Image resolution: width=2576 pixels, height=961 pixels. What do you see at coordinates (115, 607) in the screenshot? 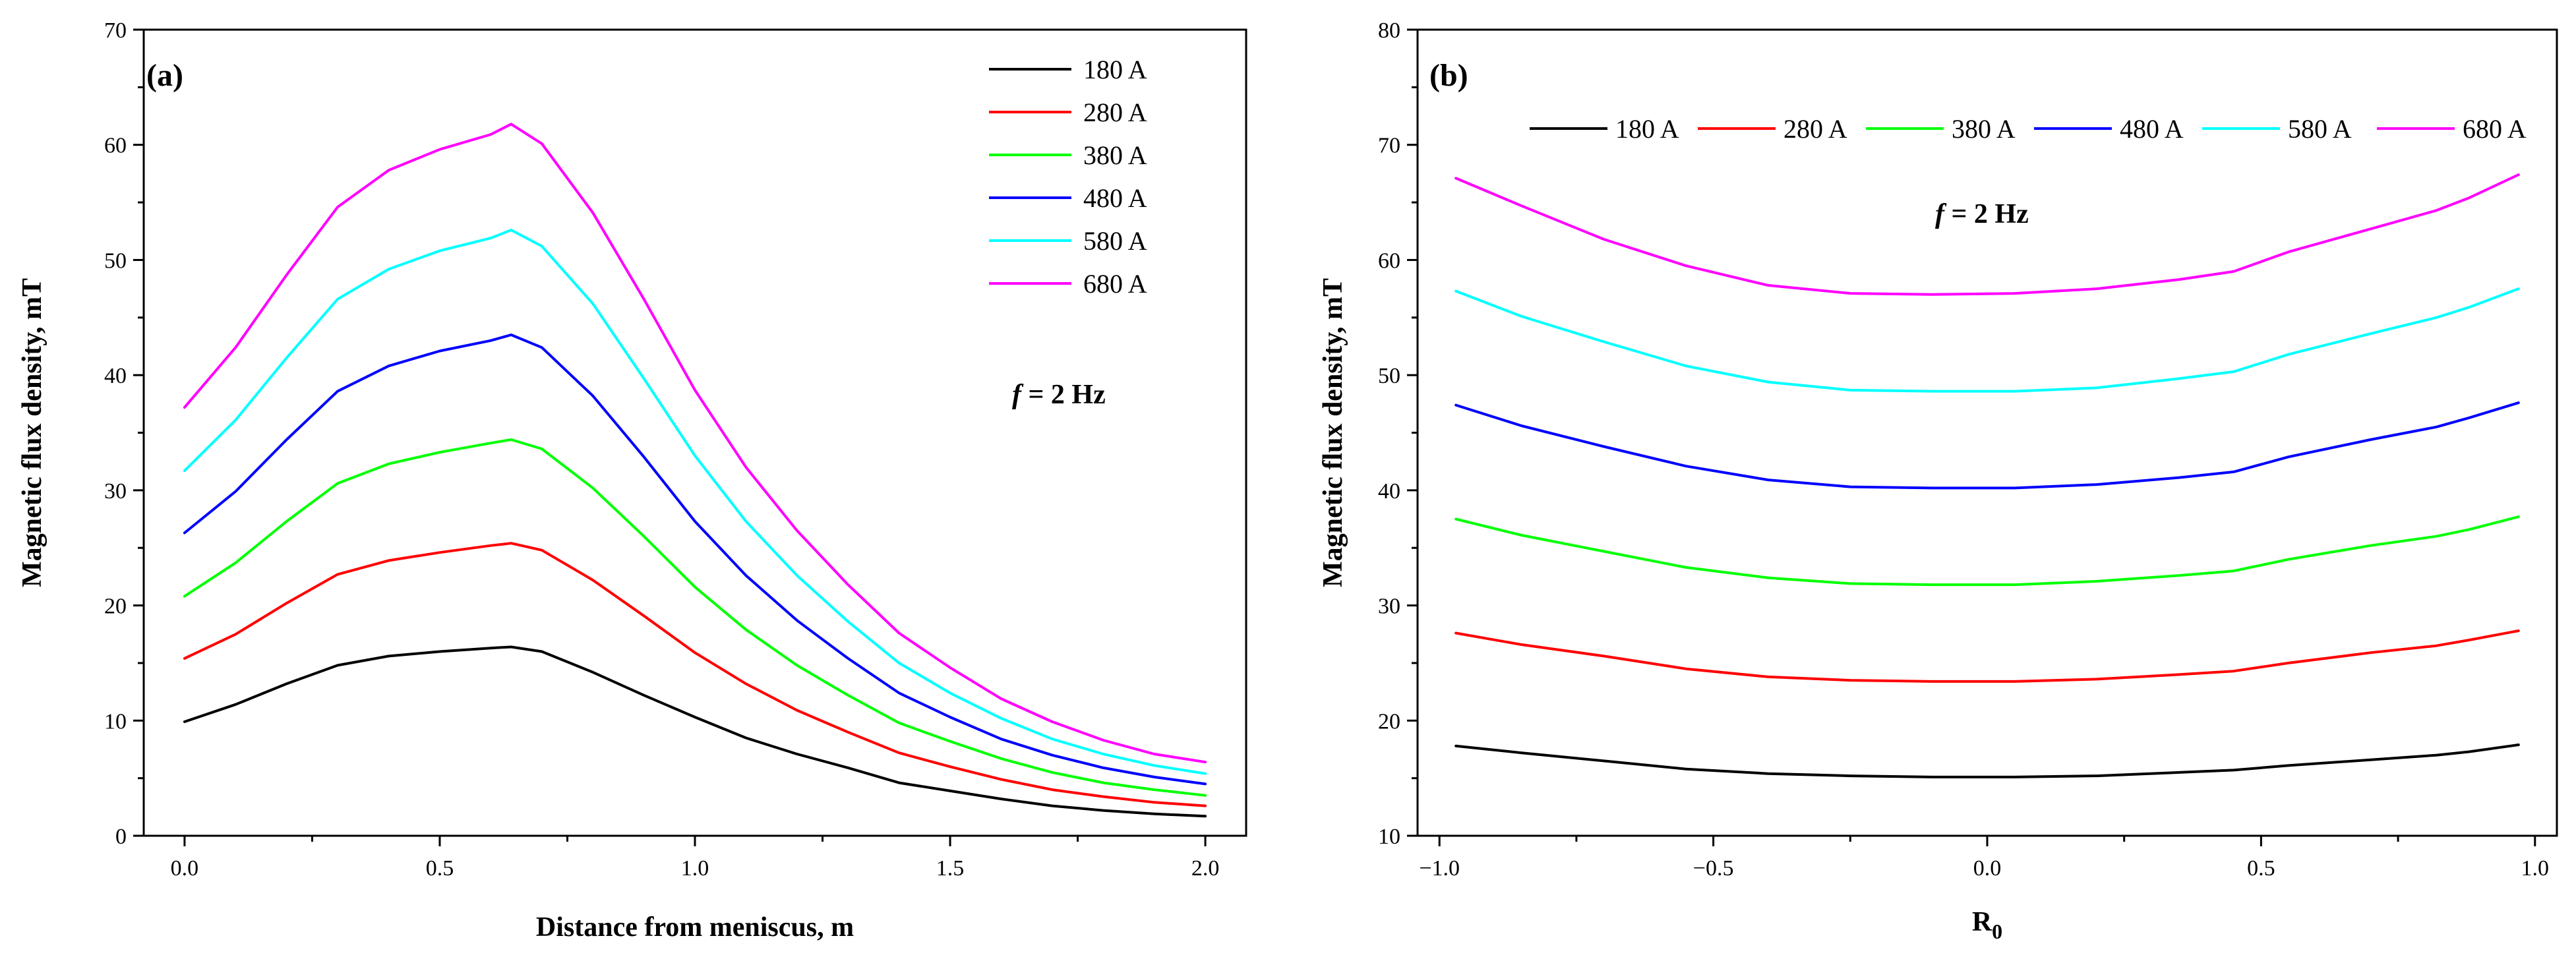
I see `panel-a-y-tick-label: 20` at bounding box center [115, 607].